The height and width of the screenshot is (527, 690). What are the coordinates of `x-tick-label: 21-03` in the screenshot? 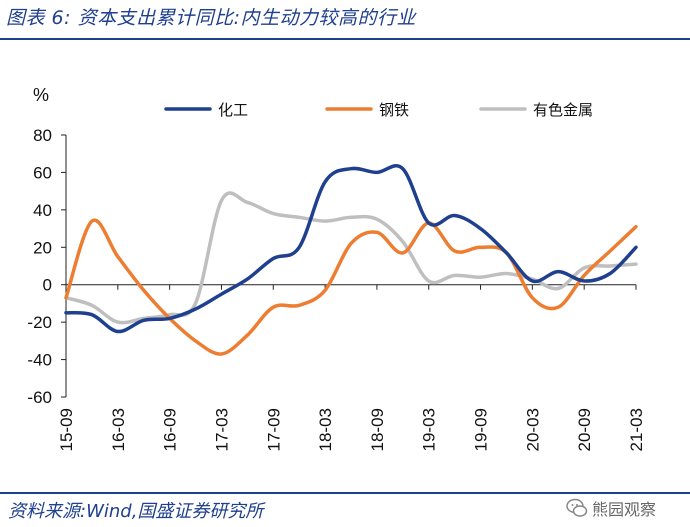 It's located at (636, 429).